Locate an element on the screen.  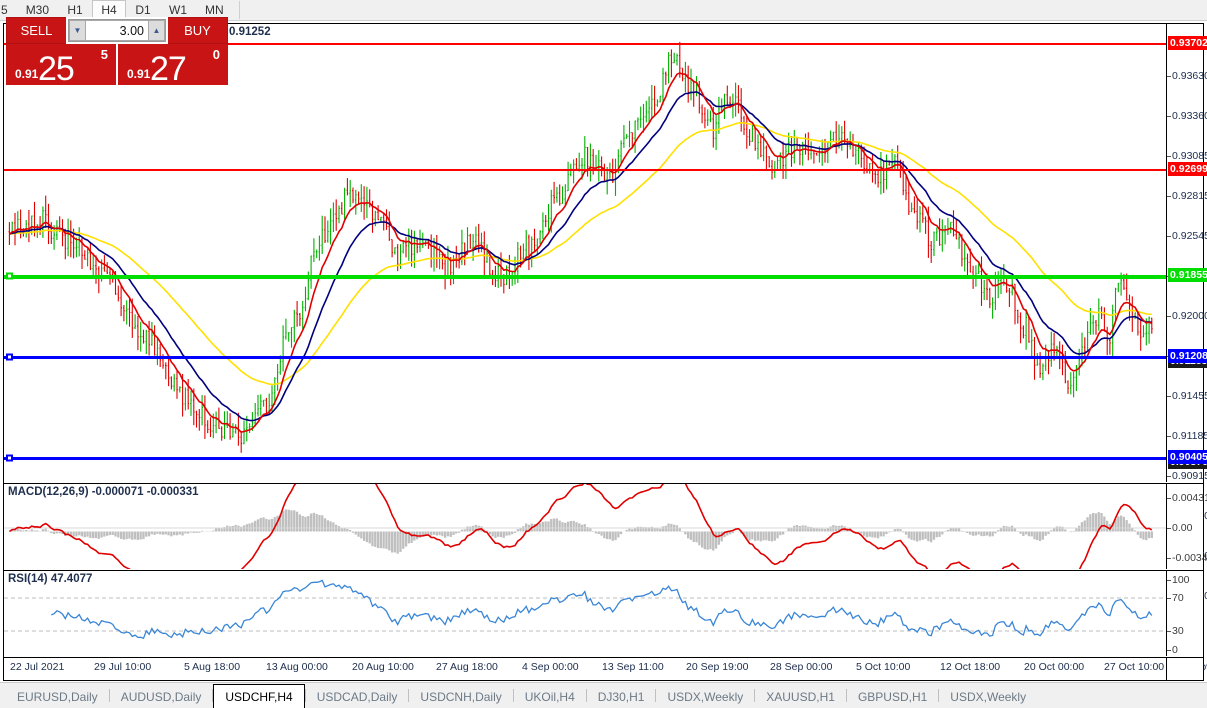
price-level-chip-blue: 0.91208 is located at coordinates (1187, 356).